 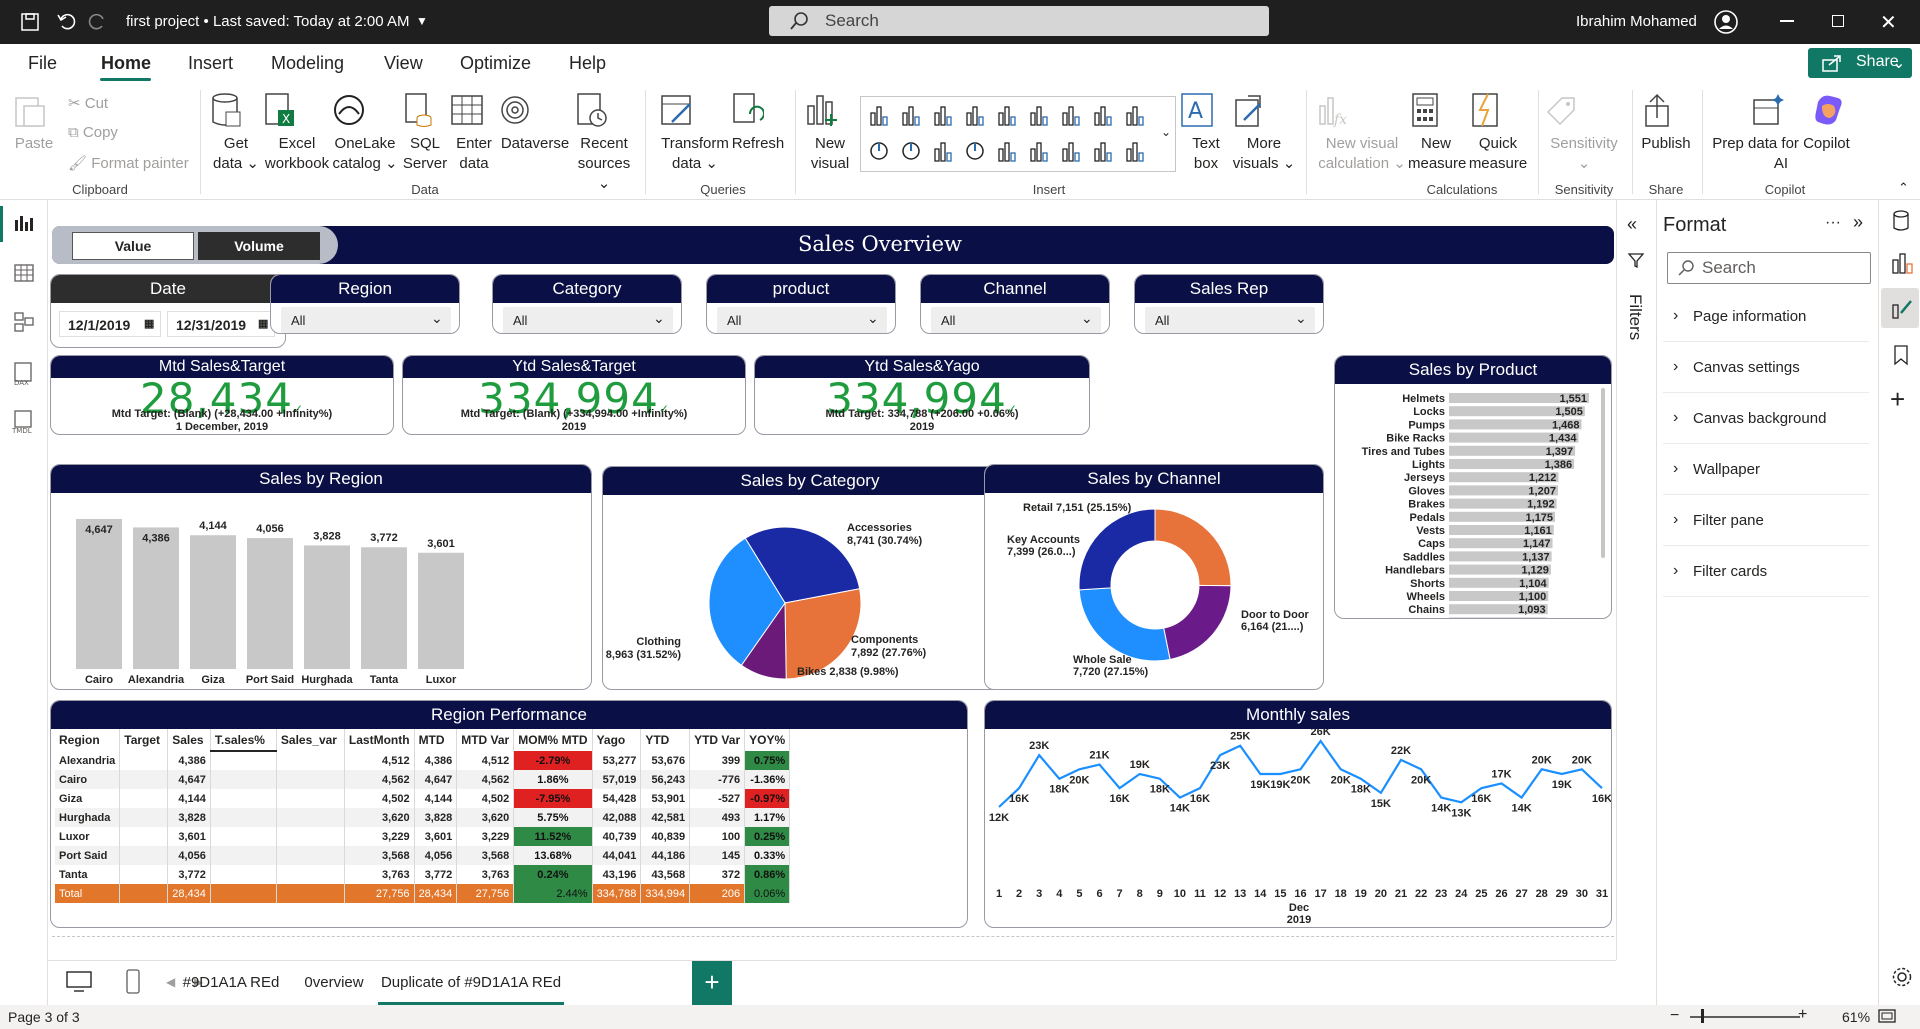 What do you see at coordinates (66, 21) in the screenshot?
I see `undo-icon` at bounding box center [66, 21].